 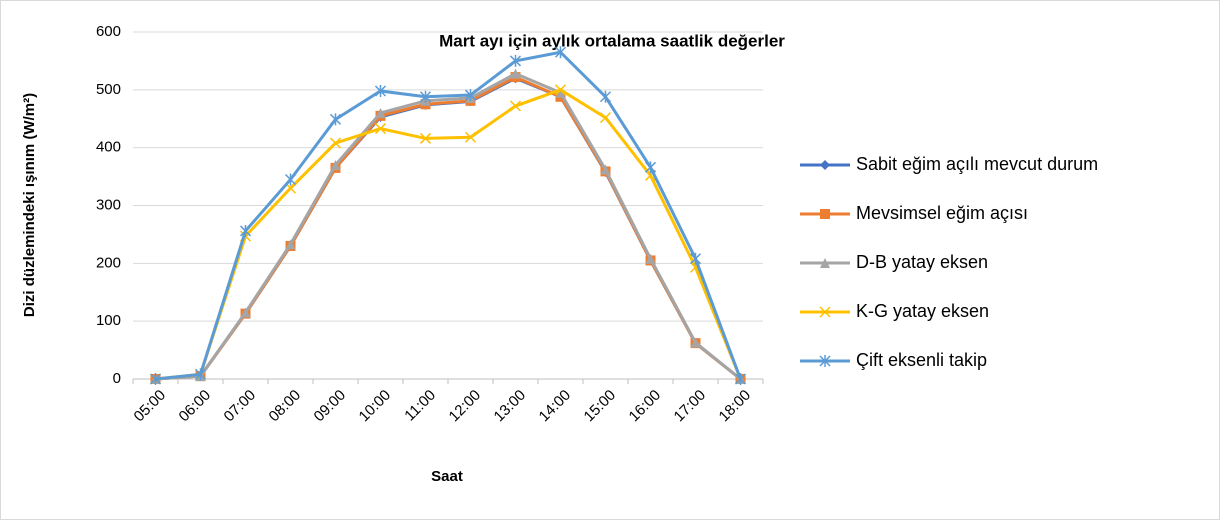 I want to click on legend-label: D-B yatay eksen, so click(x=922, y=262).